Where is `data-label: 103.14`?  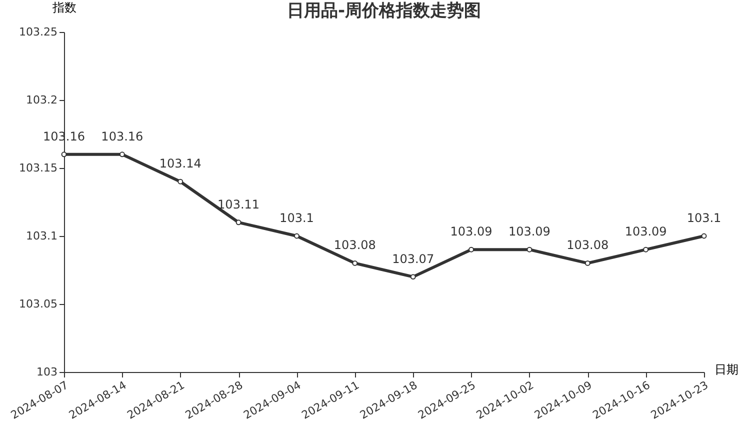
data-label: 103.14 is located at coordinates (180, 163).